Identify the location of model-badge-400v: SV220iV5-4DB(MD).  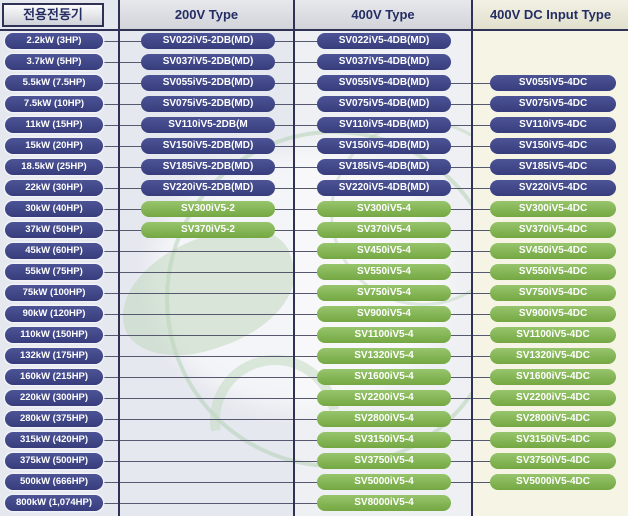
(384, 188).